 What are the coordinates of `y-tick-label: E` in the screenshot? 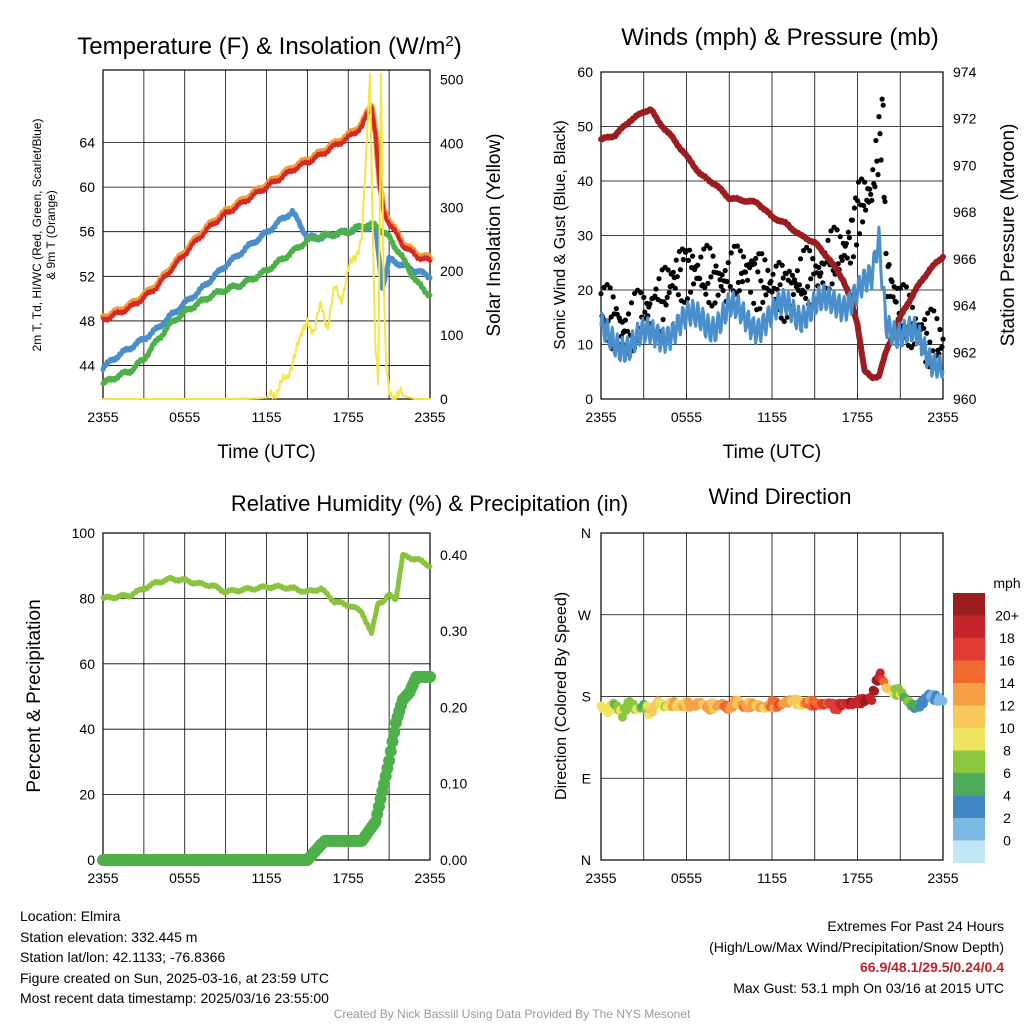 It's located at (586, 778).